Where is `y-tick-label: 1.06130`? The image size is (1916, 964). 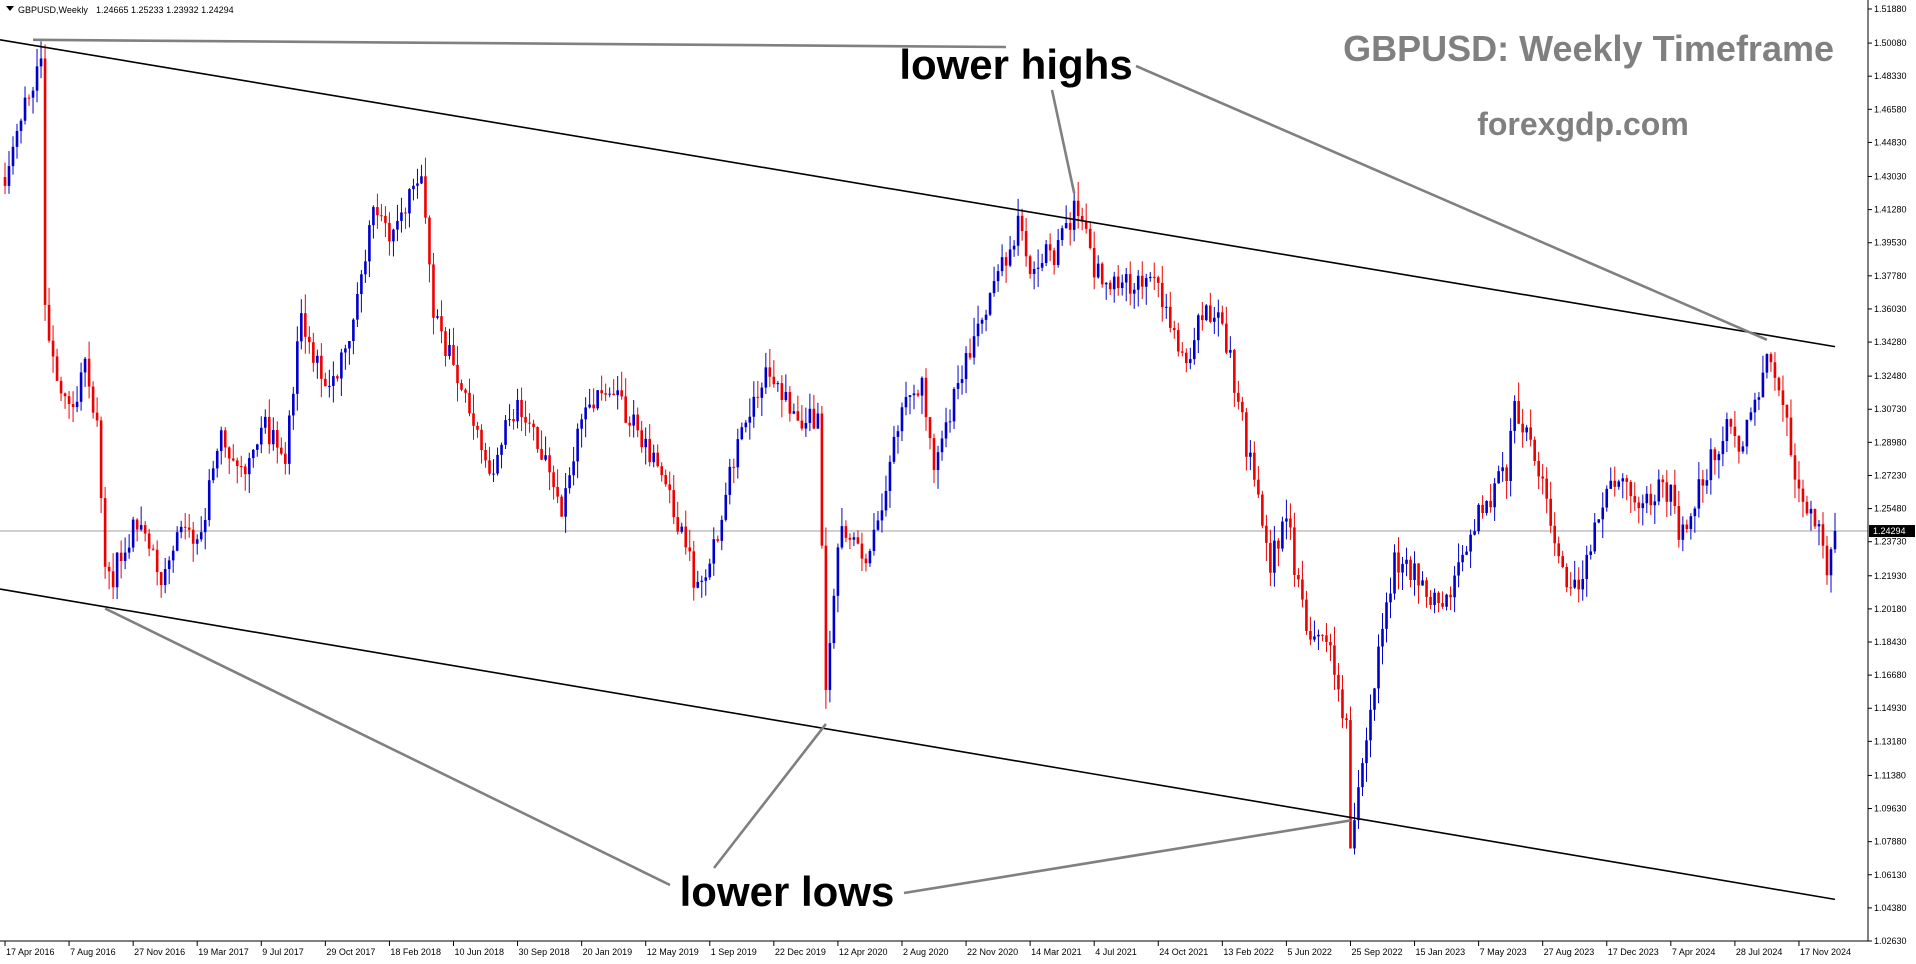
y-tick-label: 1.06130 is located at coordinates (1890, 875).